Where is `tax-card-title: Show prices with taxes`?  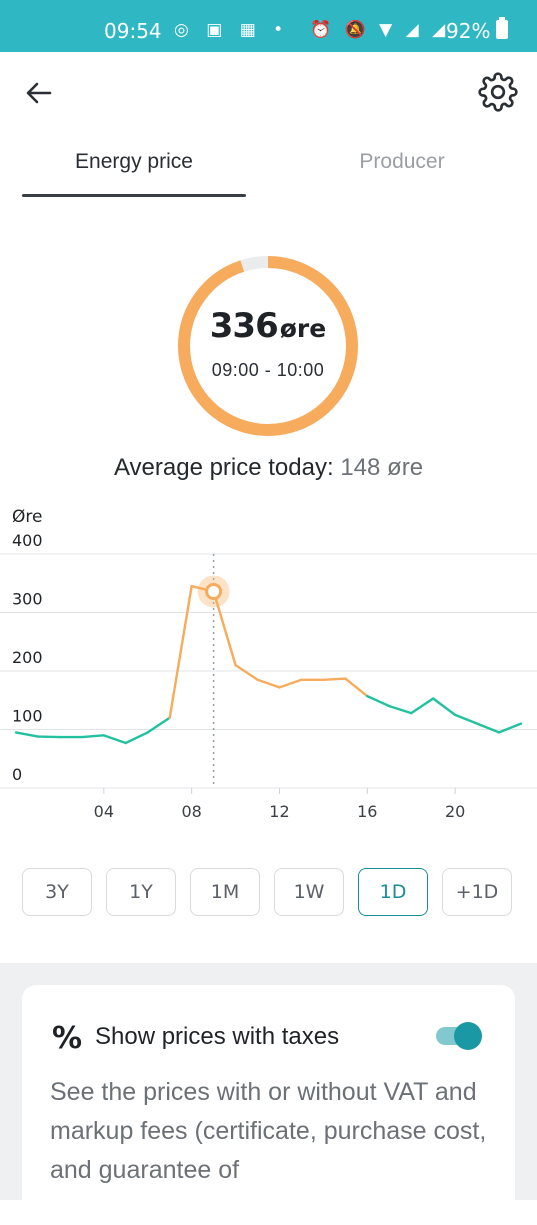
tax-card-title: Show prices with taxes is located at coordinates (217, 1036).